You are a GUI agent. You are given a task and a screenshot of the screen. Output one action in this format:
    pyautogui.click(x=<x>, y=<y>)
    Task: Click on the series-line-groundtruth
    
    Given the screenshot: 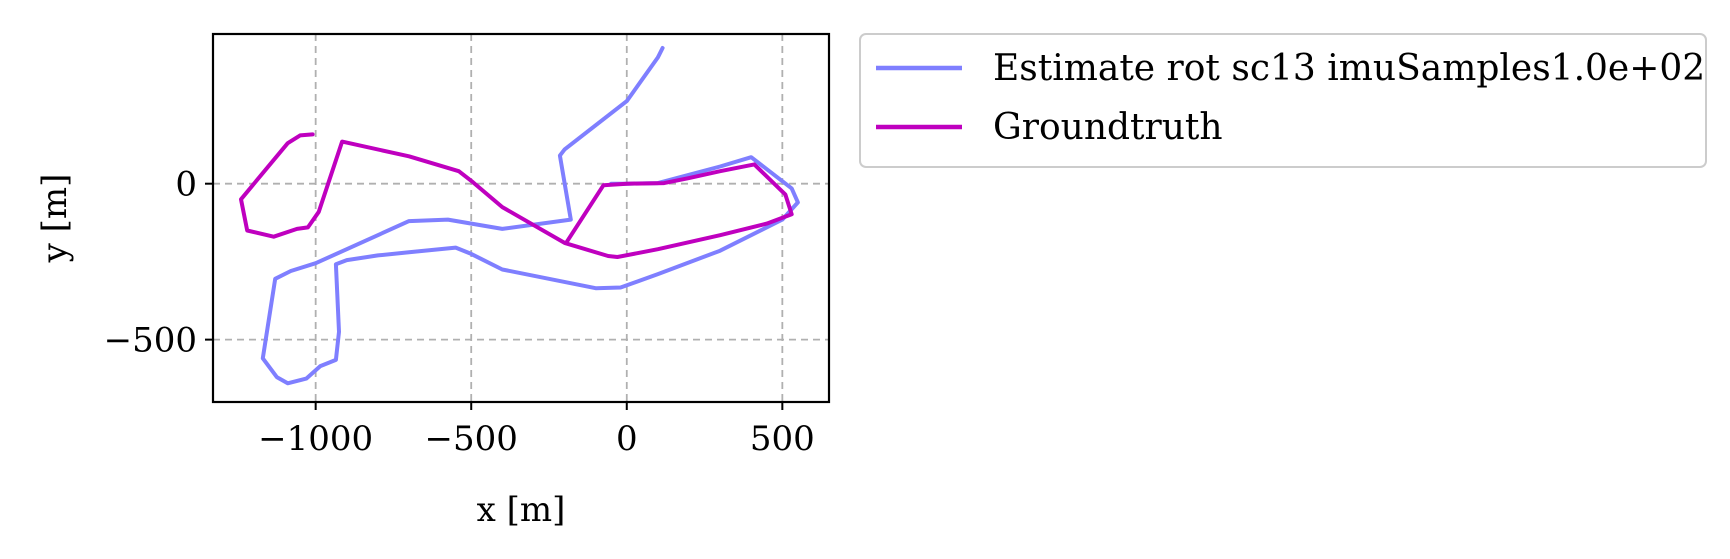 What is the action you would take?
    pyautogui.click(x=516, y=195)
    